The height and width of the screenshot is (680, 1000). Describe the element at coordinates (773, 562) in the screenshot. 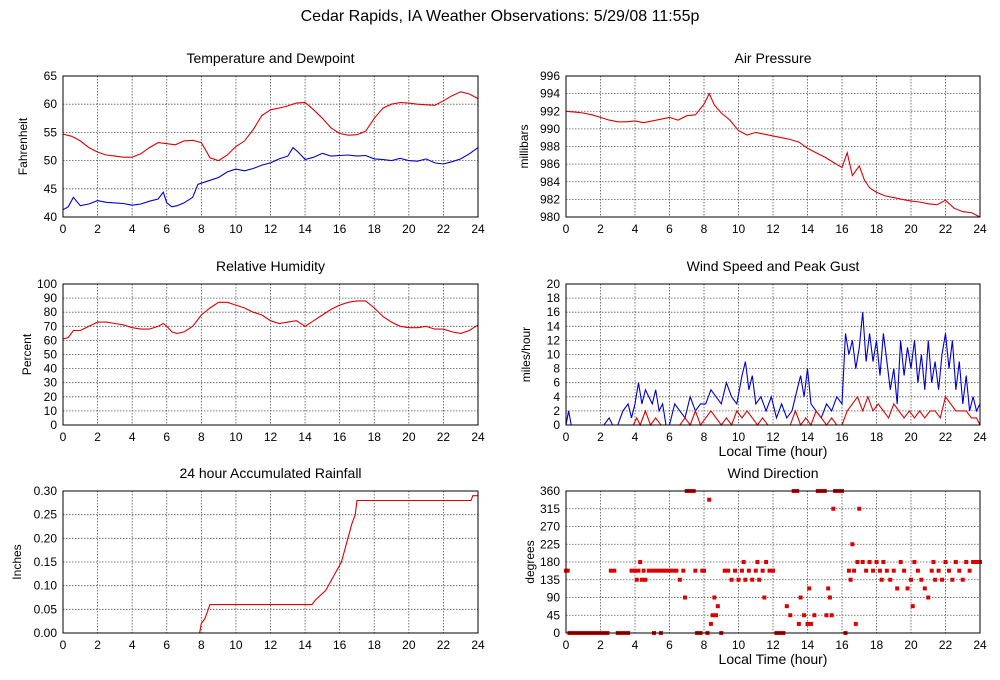

I see `plot-frame` at that location.